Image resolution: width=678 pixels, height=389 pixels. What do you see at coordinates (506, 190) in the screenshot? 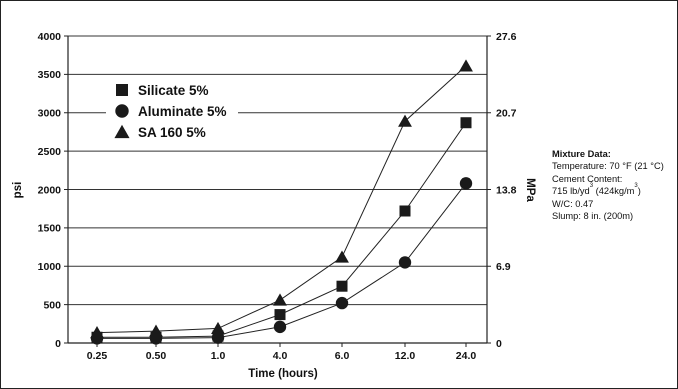
I see `y-right-tick-label: 13.8` at bounding box center [506, 190].